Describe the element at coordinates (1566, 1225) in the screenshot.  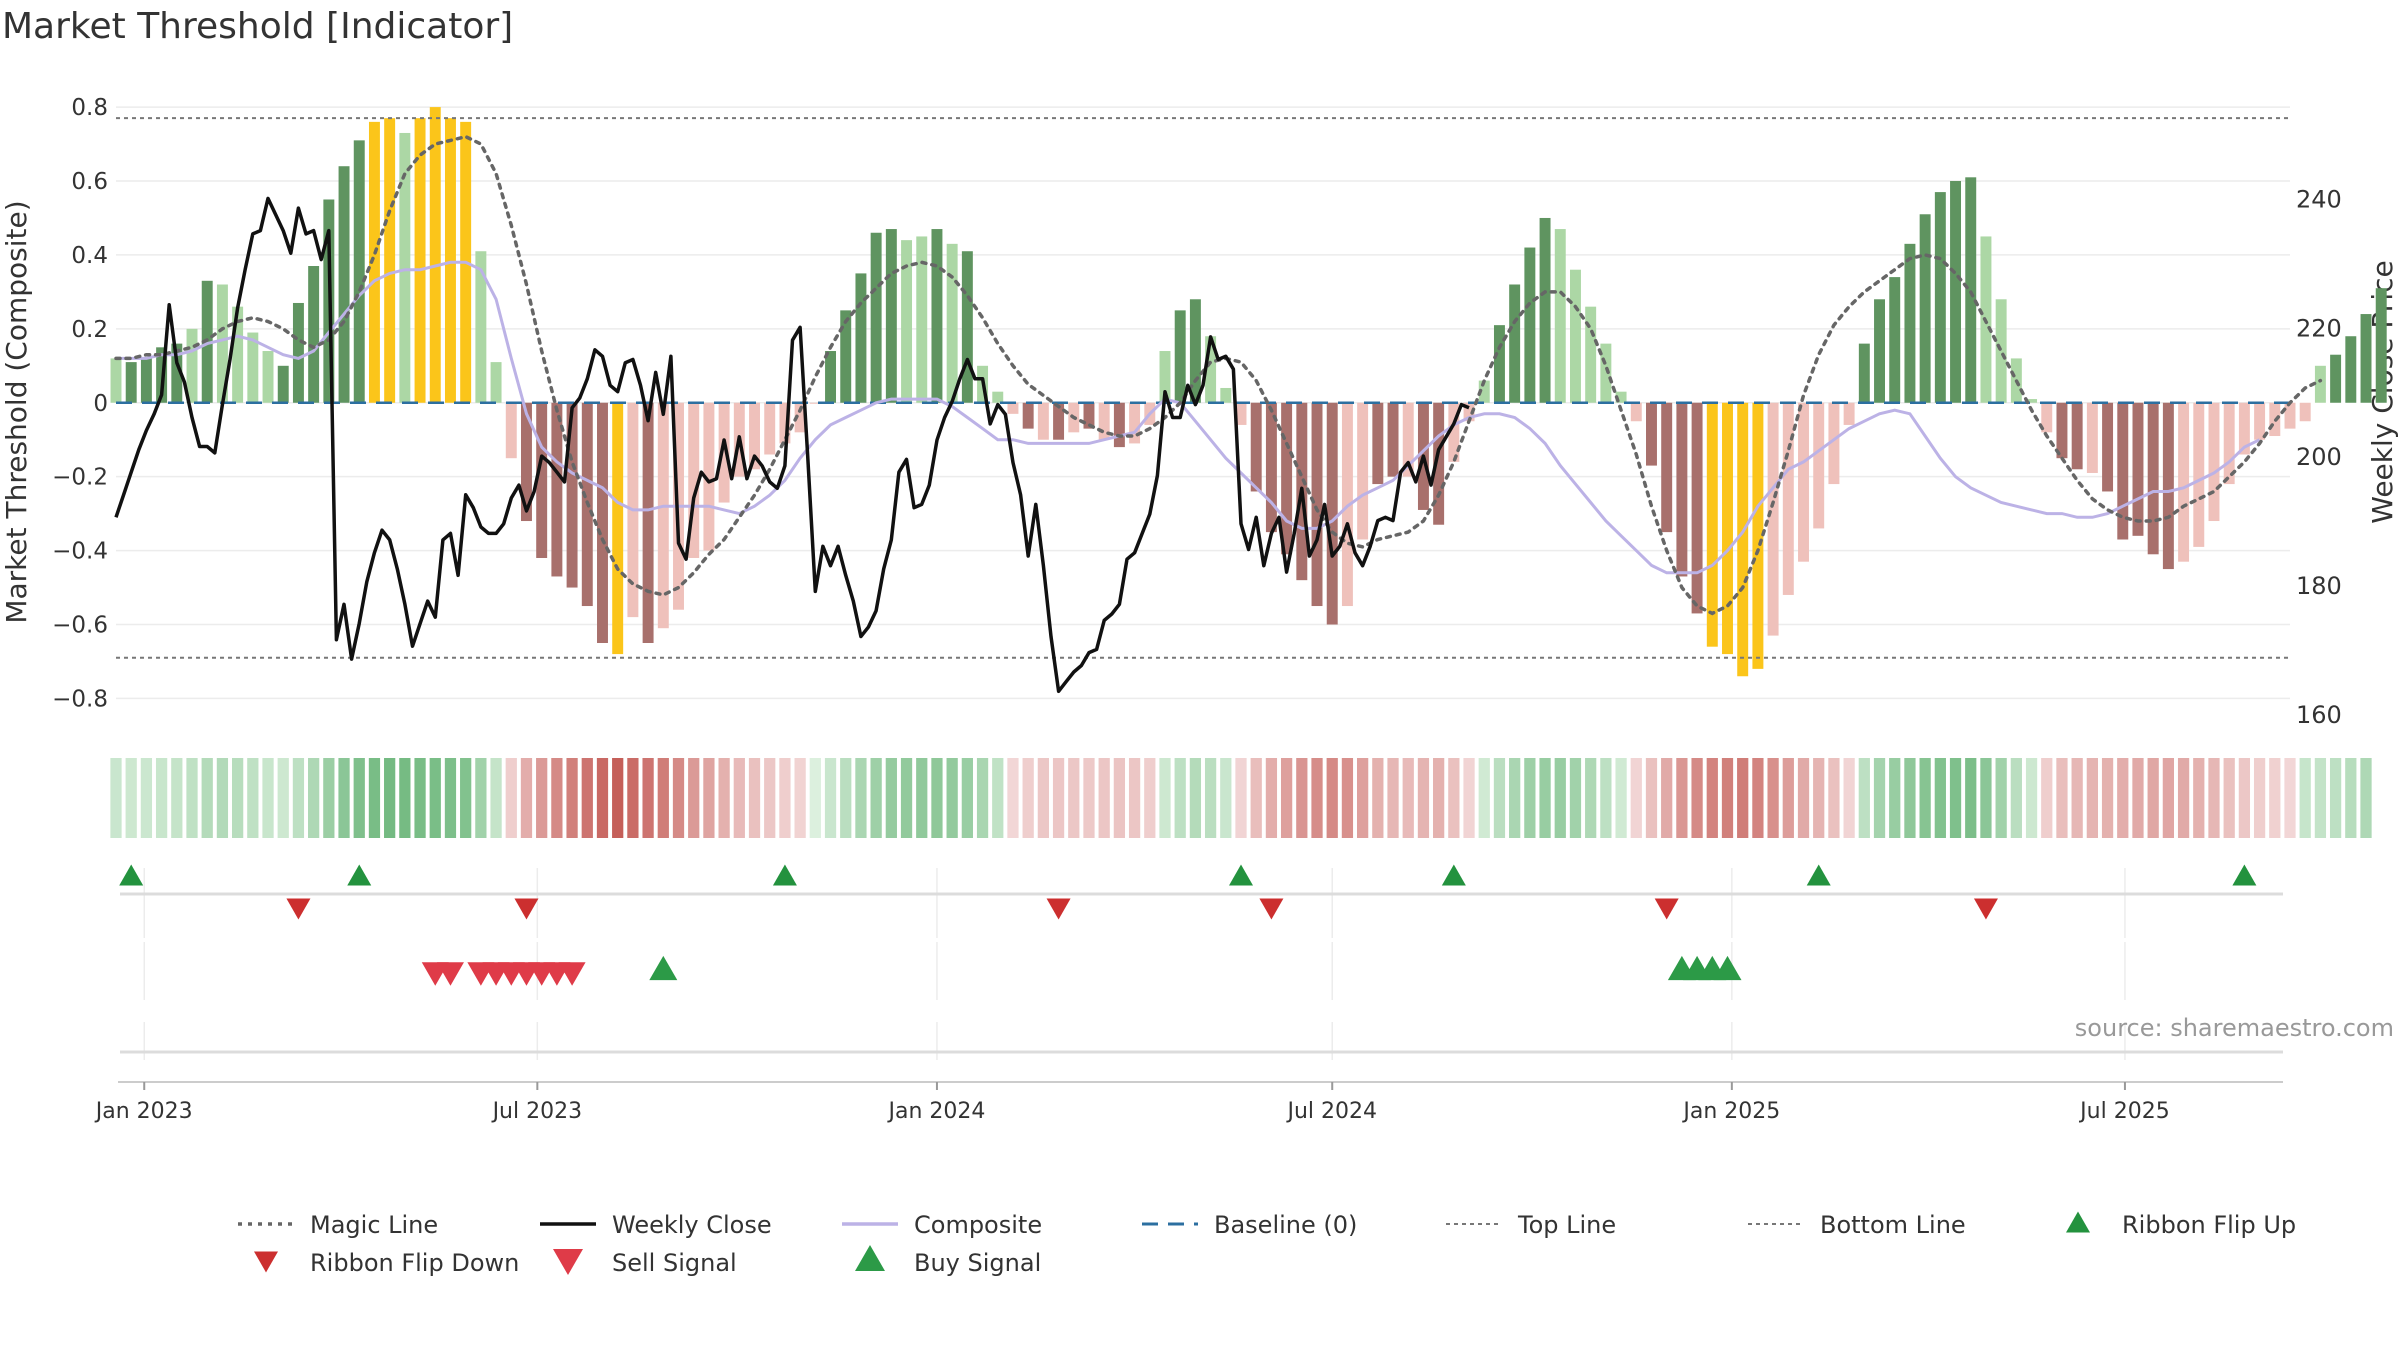
I see `legend-label: Top Line` at that location.